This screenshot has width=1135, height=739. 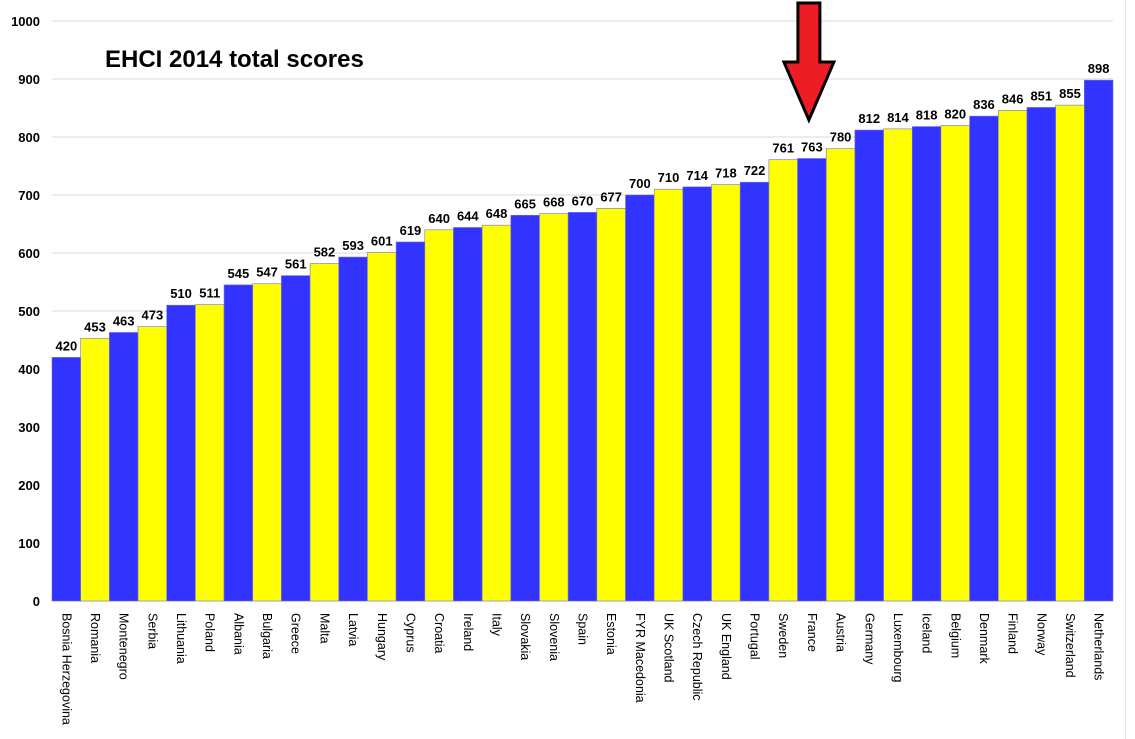 What do you see at coordinates (29, 543) in the screenshot?
I see `y-tick-label: 100` at bounding box center [29, 543].